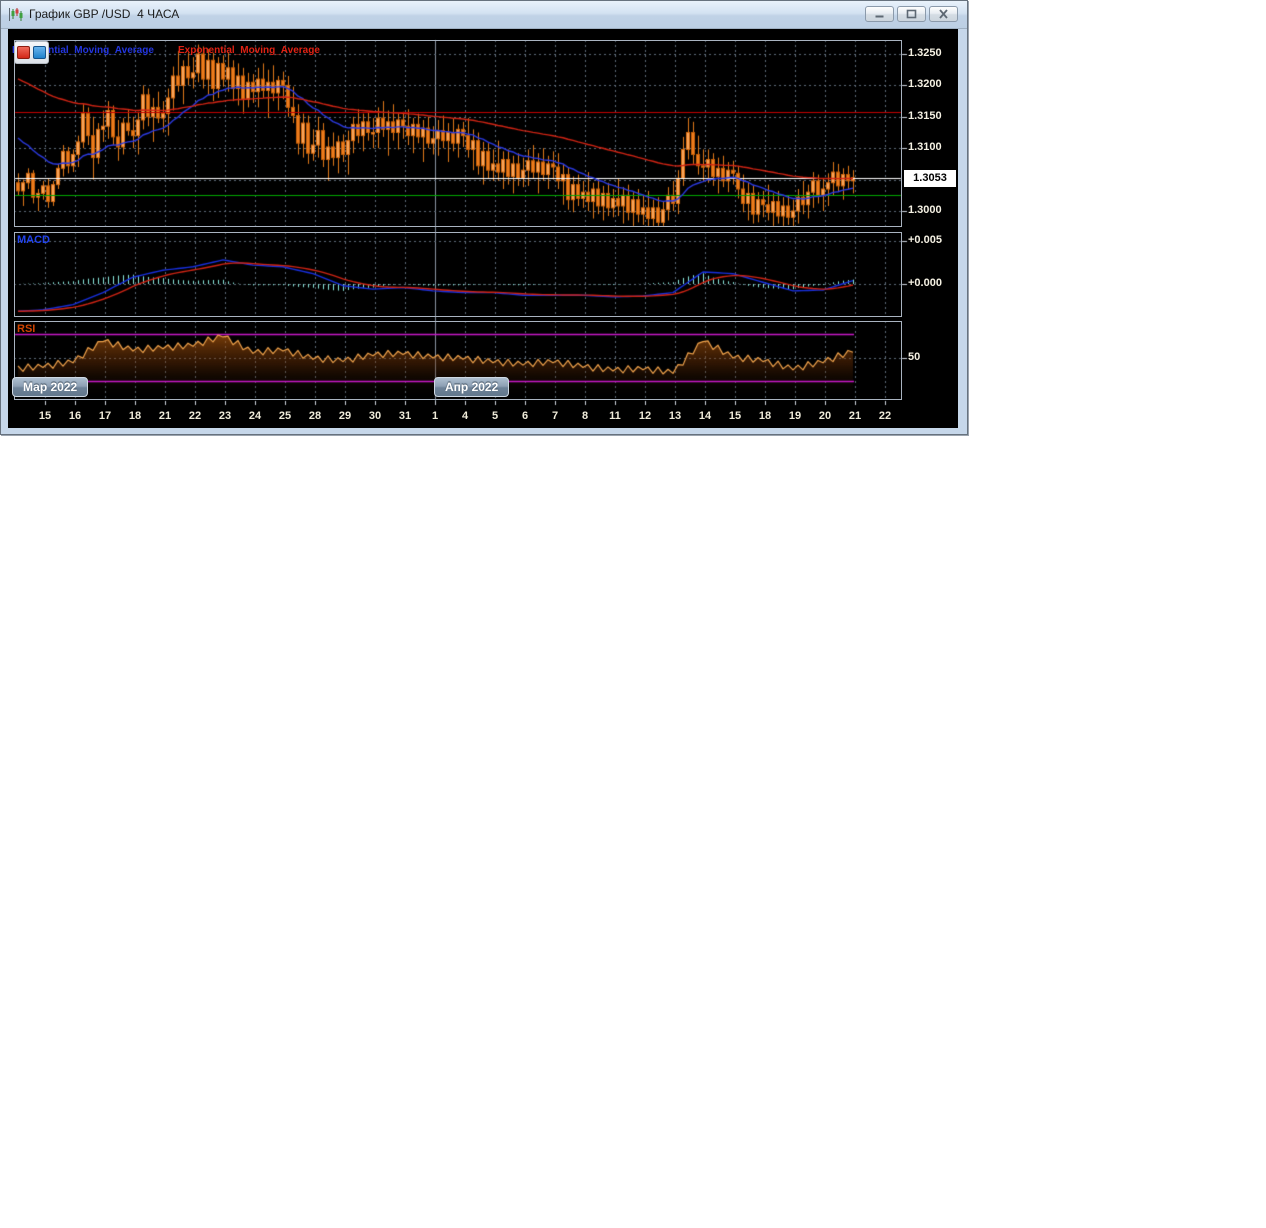  Describe the element at coordinates (795, 416) in the screenshot. I see `date-axis-label: 19` at that location.